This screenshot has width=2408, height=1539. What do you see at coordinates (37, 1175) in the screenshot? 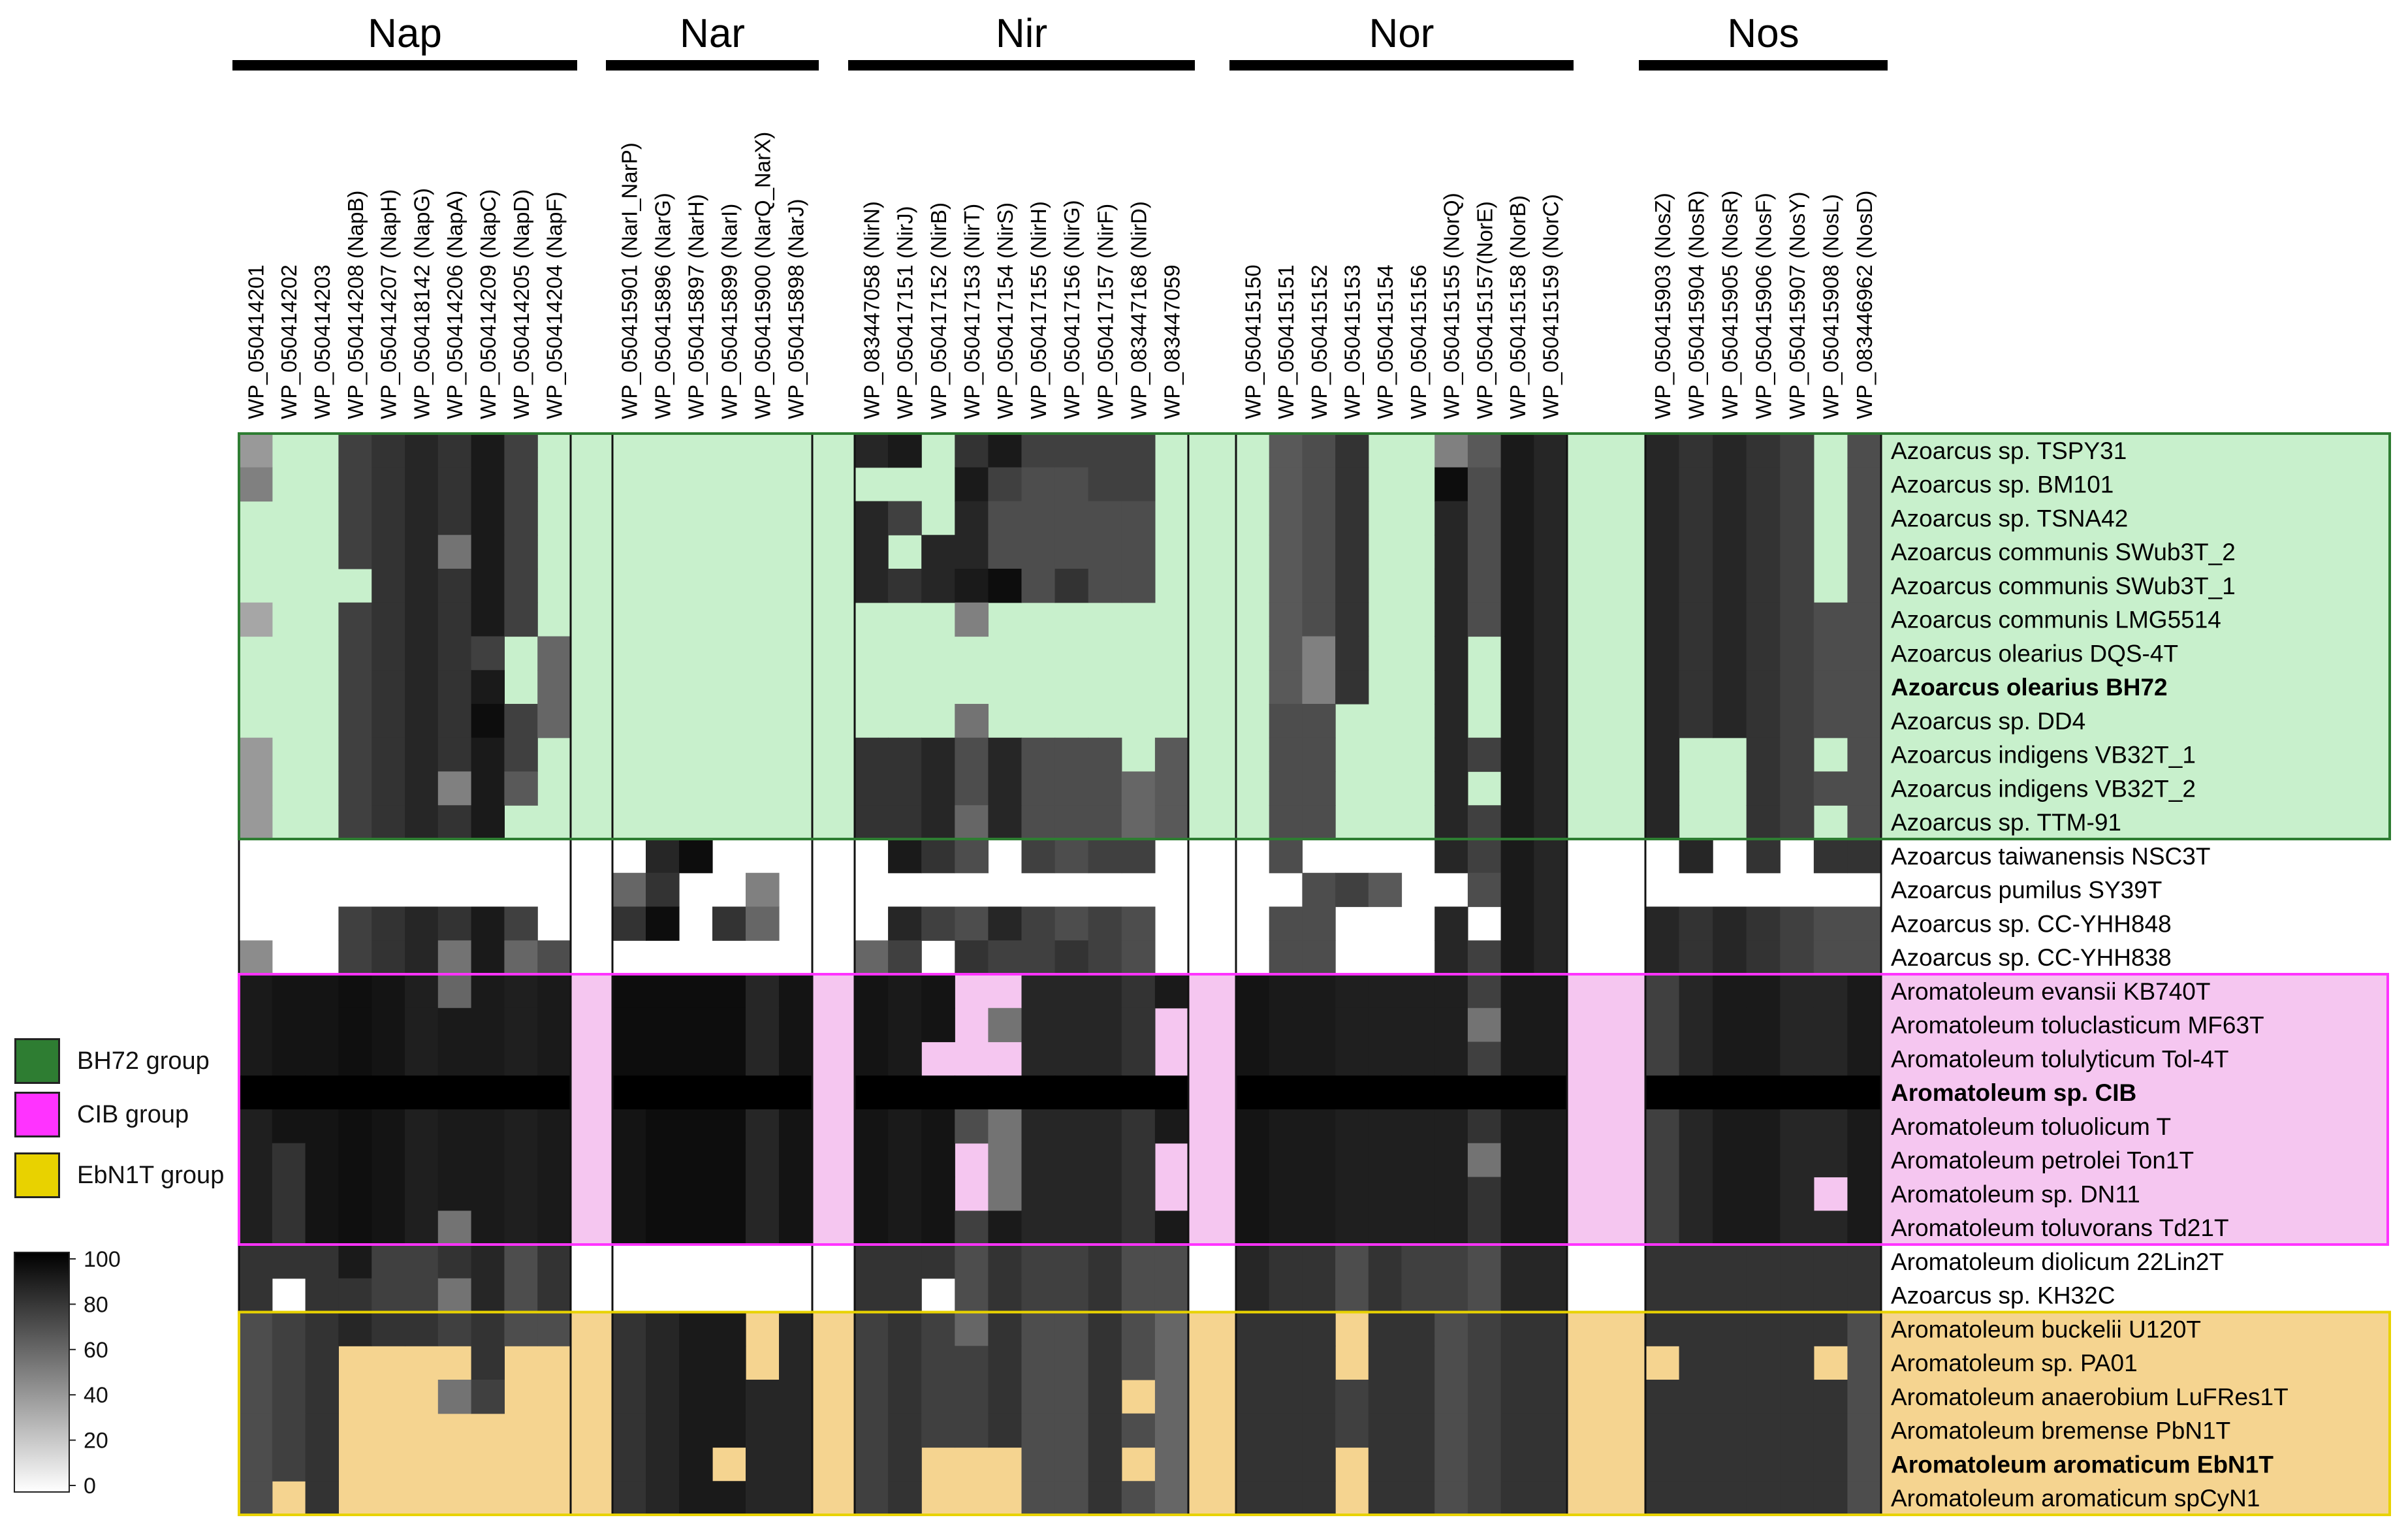
I see `legend-swatch` at bounding box center [37, 1175].